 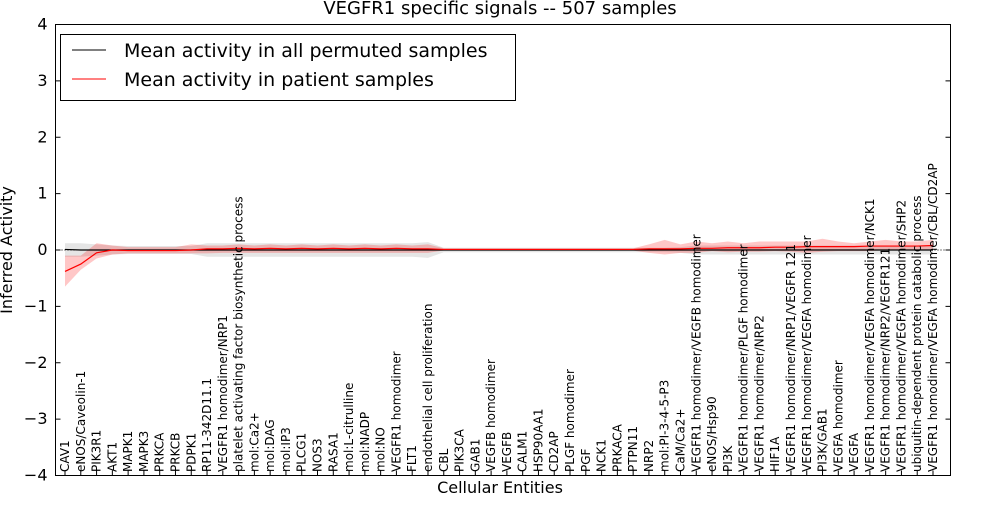 I want to click on x-tick-label: CD2AP, so click(x=554, y=451).